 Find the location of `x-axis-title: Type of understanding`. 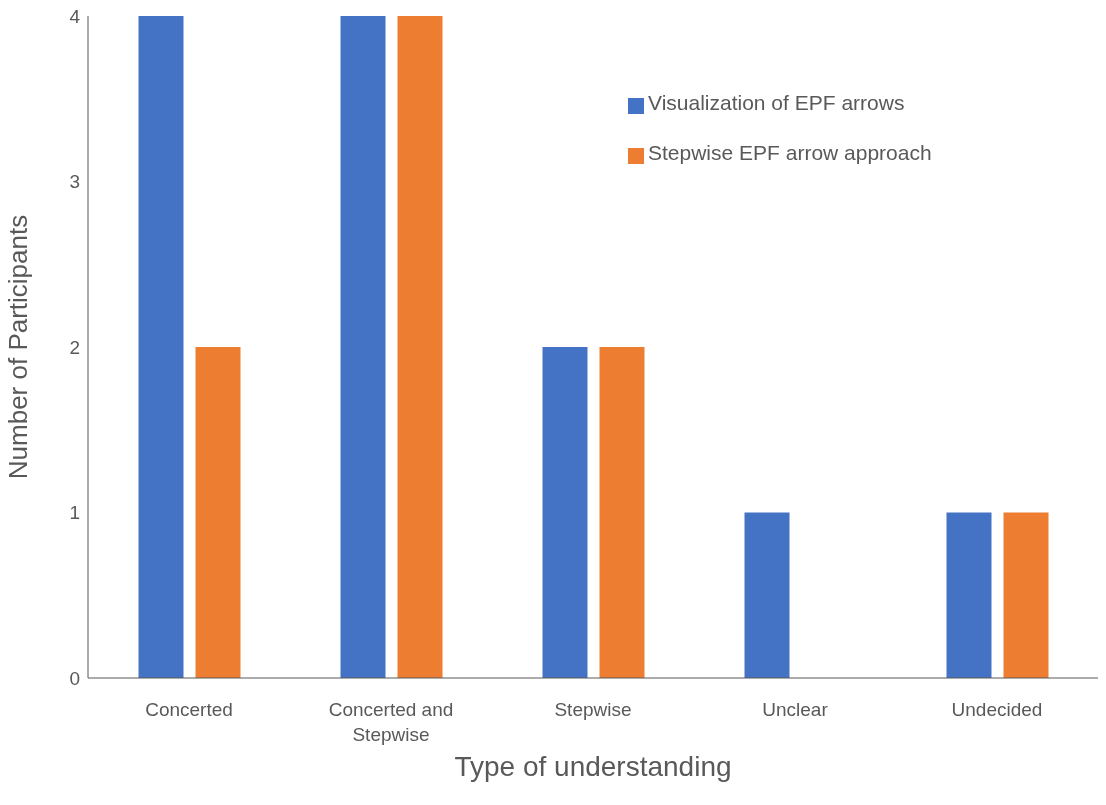

x-axis-title: Type of understanding is located at coordinates (593, 766).